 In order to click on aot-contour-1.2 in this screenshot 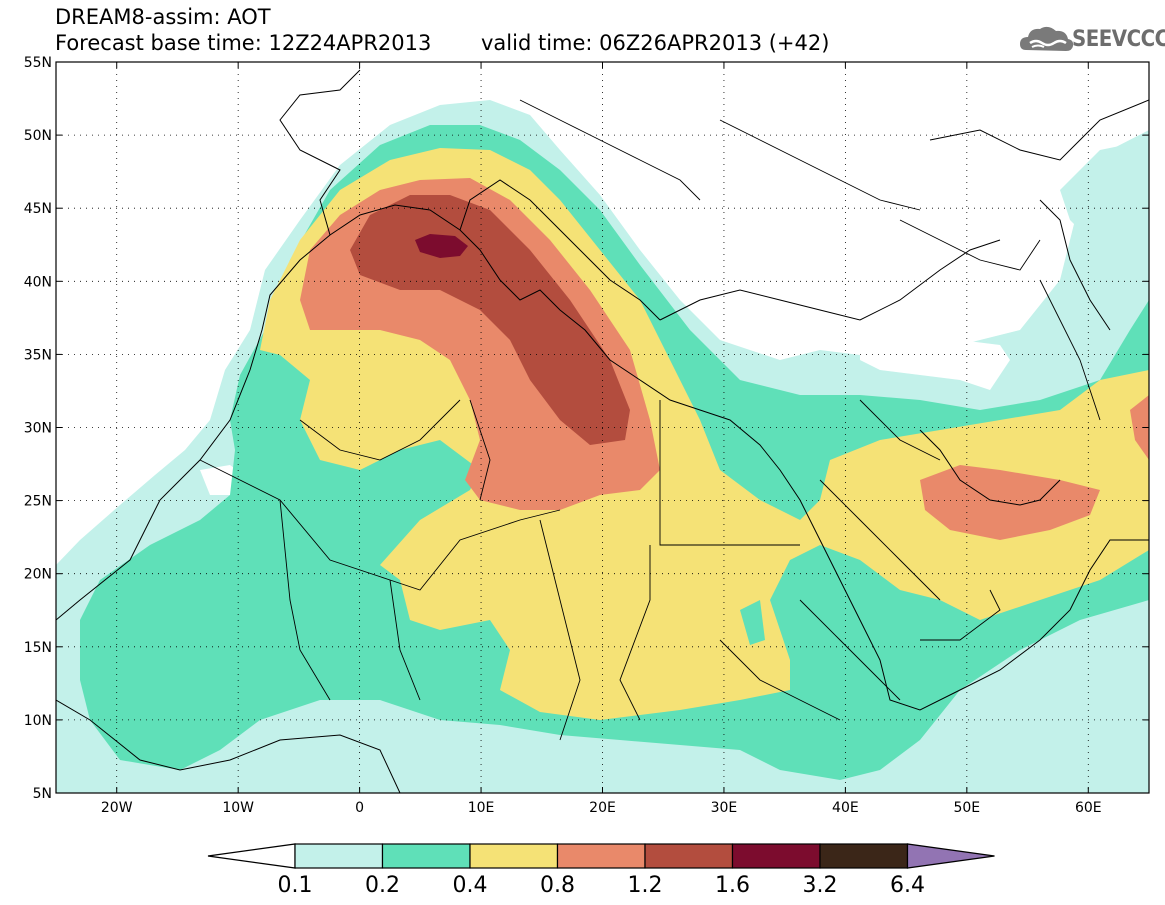, I will do `click(490, 320)`.